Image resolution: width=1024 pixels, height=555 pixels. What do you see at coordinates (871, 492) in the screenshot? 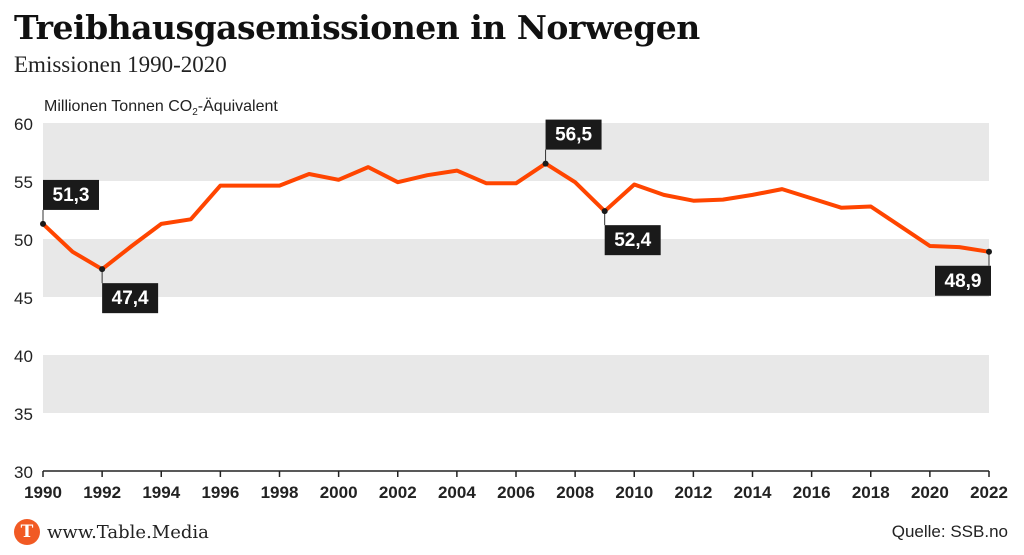
I see `x-tick-label: 2018` at bounding box center [871, 492].